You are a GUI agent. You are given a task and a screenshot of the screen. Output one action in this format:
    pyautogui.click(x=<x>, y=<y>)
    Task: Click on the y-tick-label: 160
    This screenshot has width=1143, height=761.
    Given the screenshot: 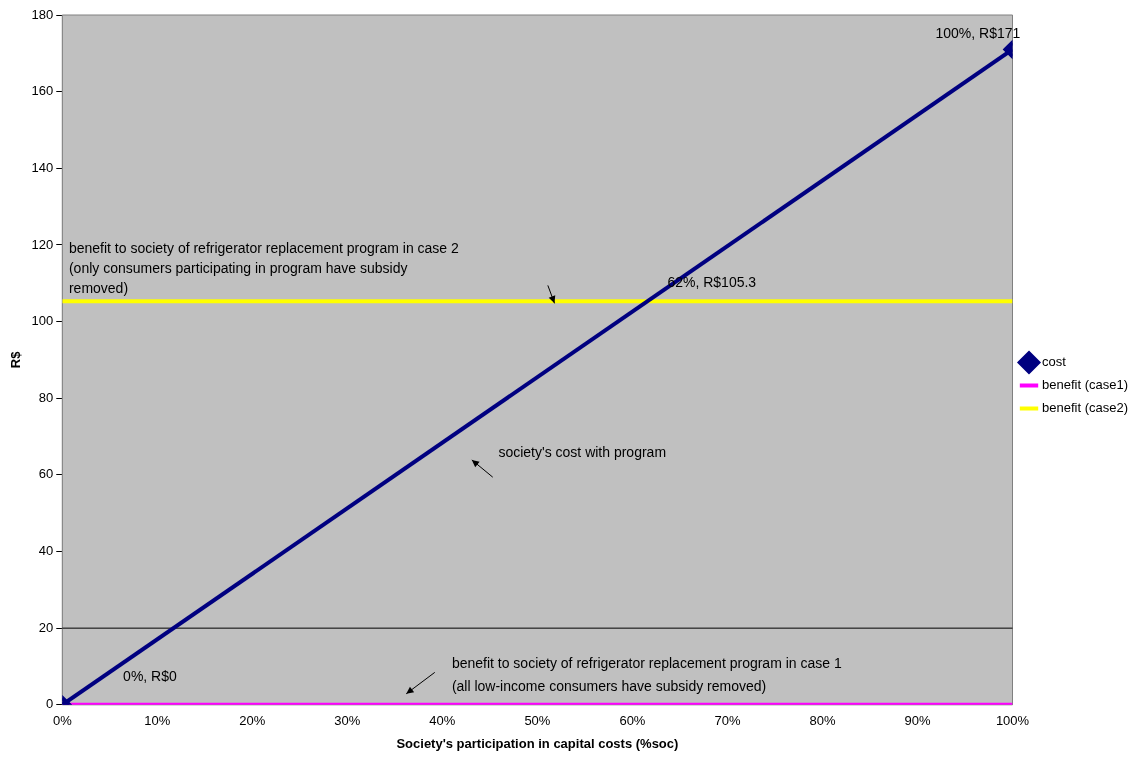 What is the action you would take?
    pyautogui.click(x=42, y=91)
    